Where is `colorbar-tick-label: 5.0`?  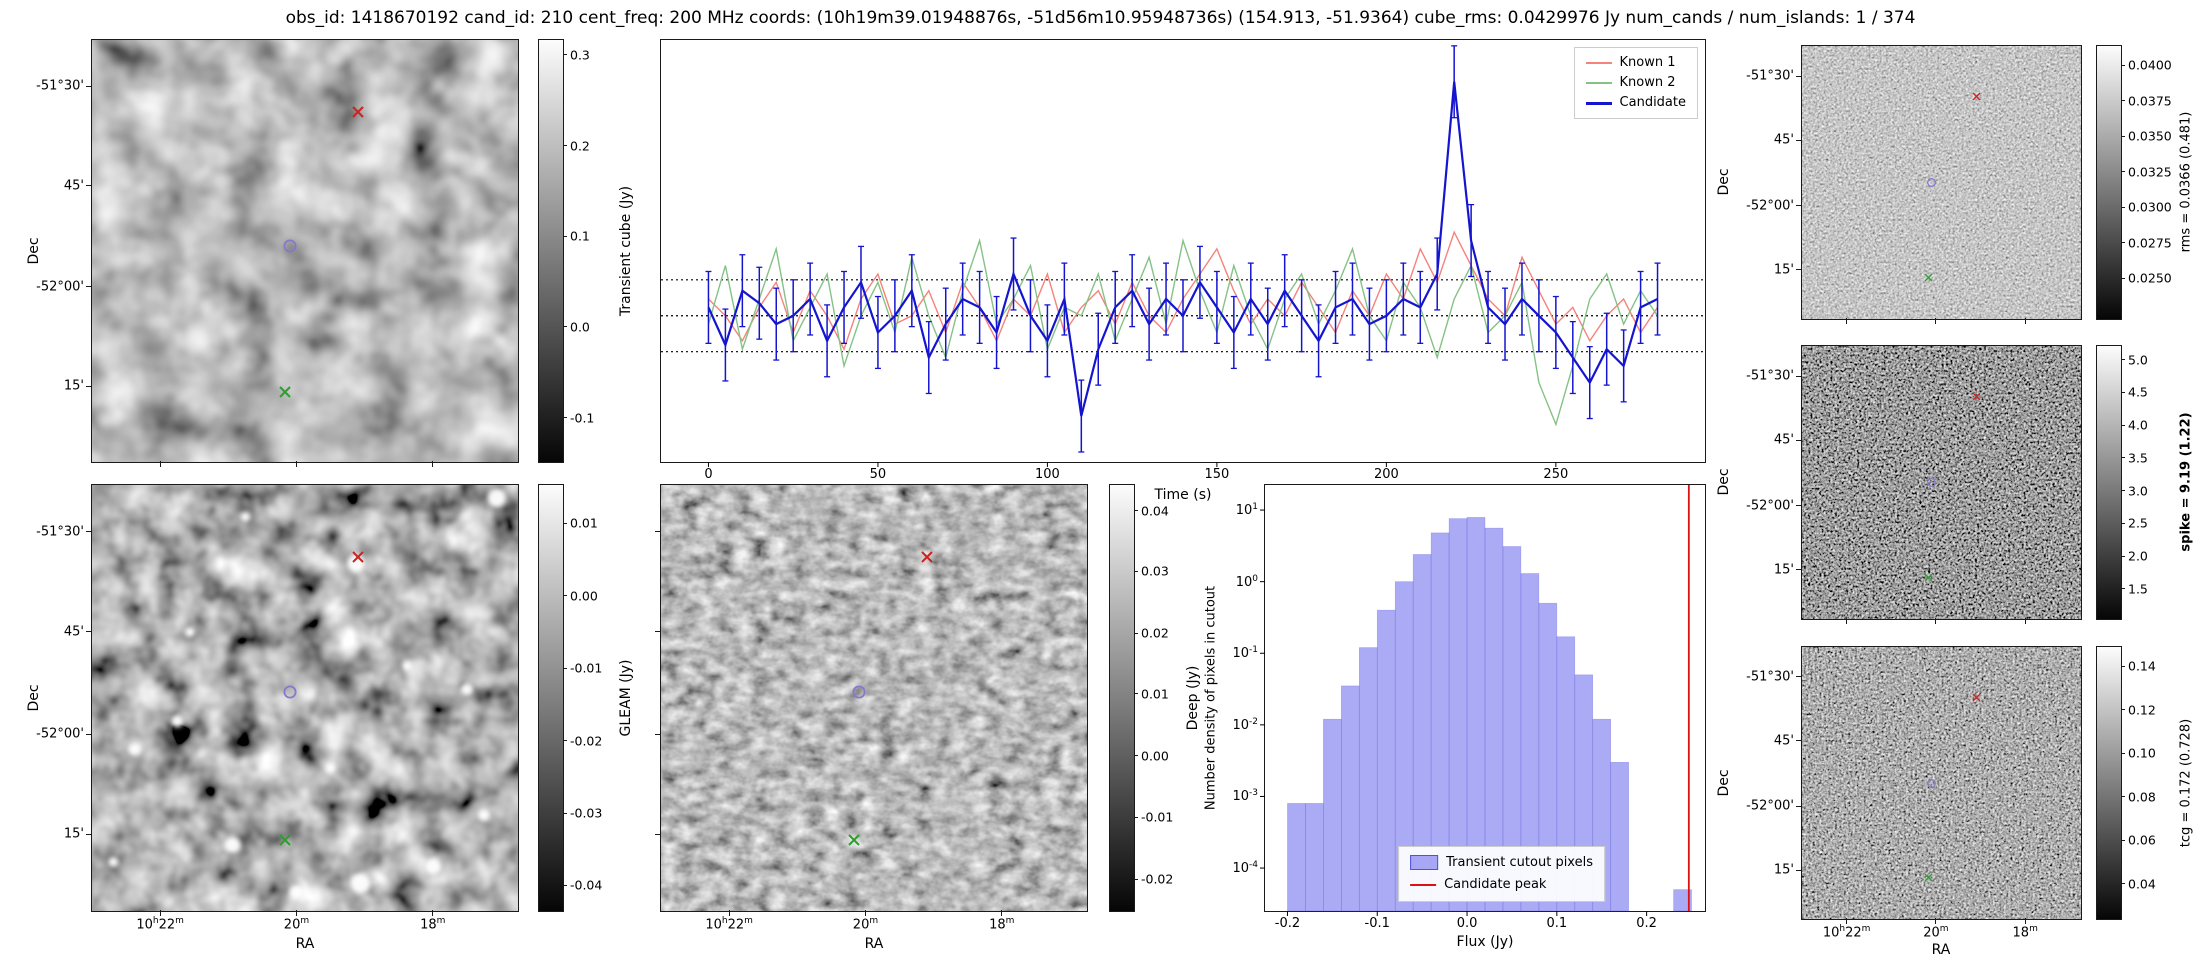
colorbar-tick-label: 5.0 is located at coordinates (2138, 360).